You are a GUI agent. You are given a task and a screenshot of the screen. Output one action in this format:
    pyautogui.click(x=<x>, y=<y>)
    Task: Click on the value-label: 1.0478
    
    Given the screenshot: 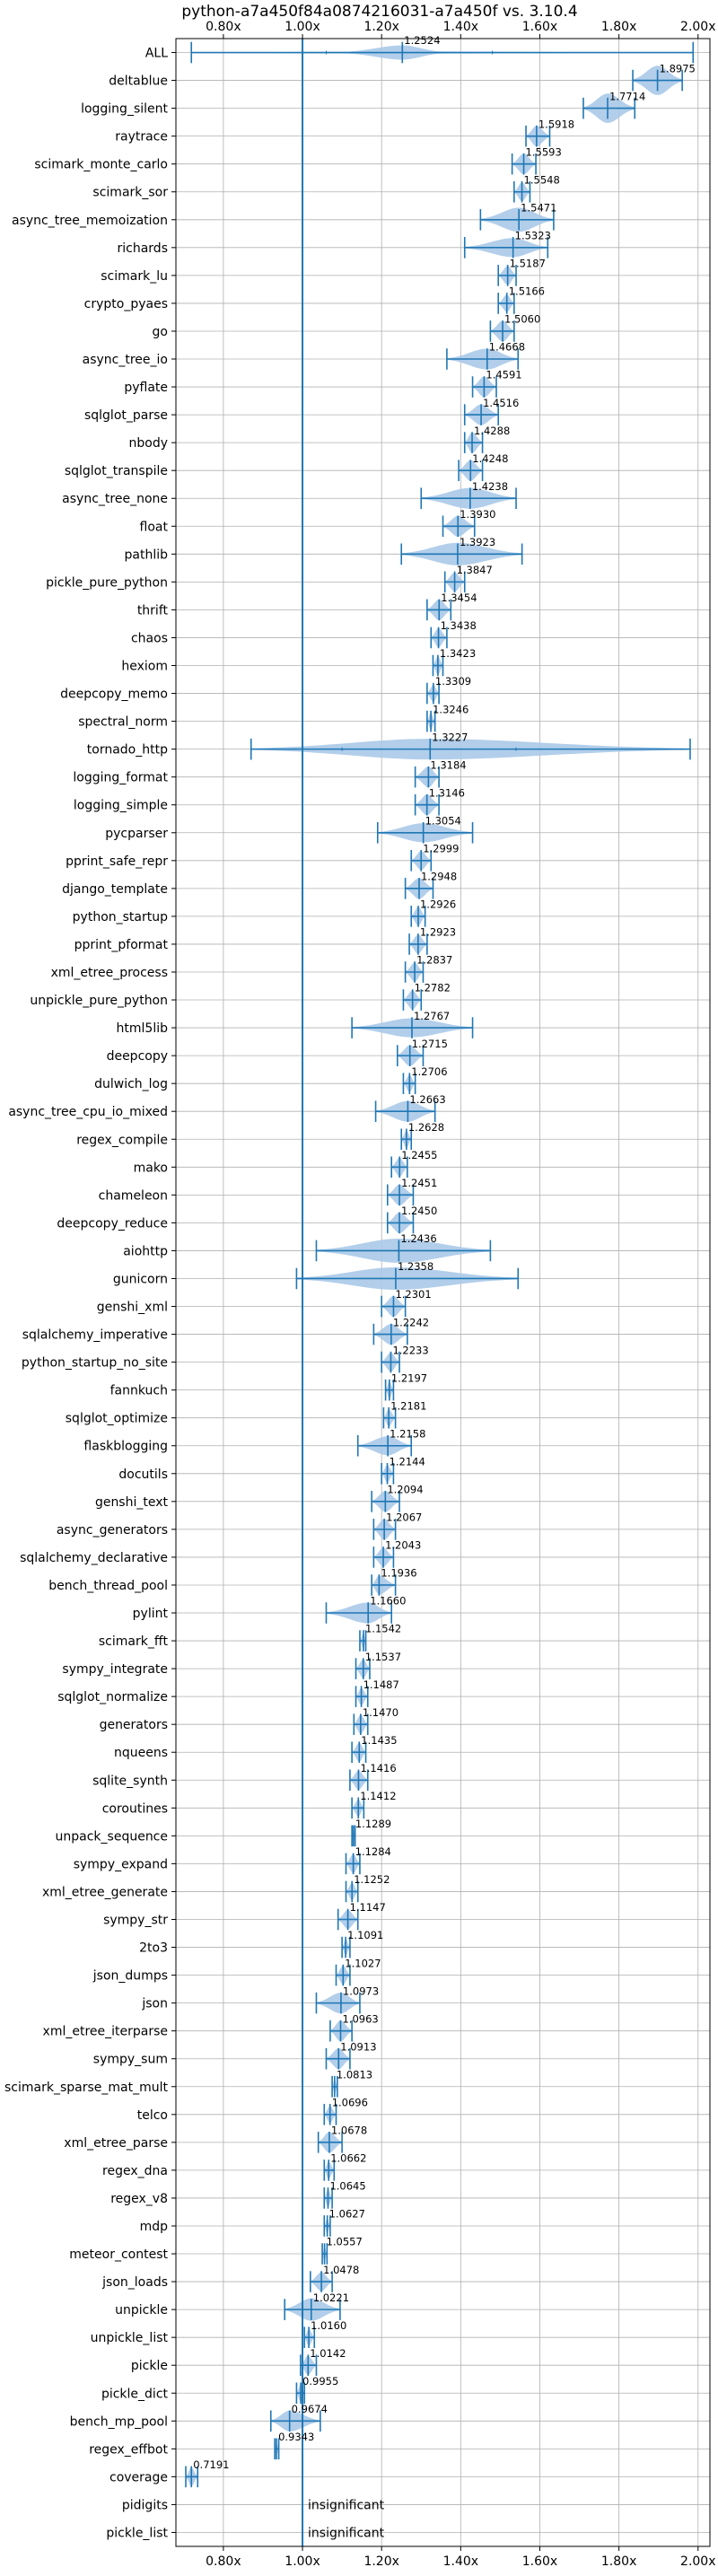 What is the action you would take?
    pyautogui.click(x=341, y=2270)
    